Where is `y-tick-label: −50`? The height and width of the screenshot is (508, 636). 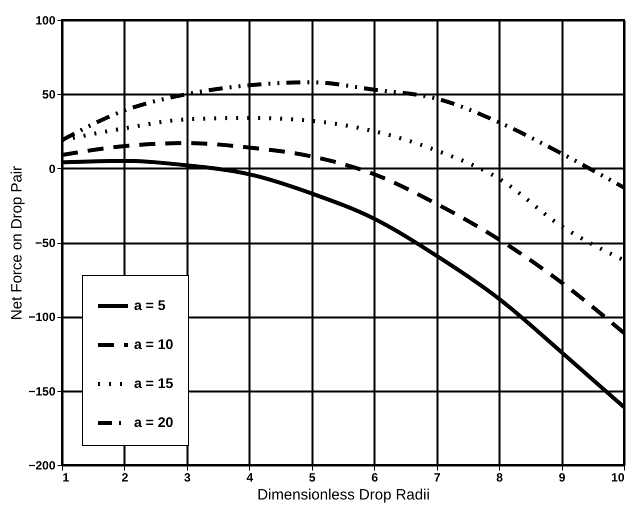 y-tick-label: −50 is located at coordinates (45, 243).